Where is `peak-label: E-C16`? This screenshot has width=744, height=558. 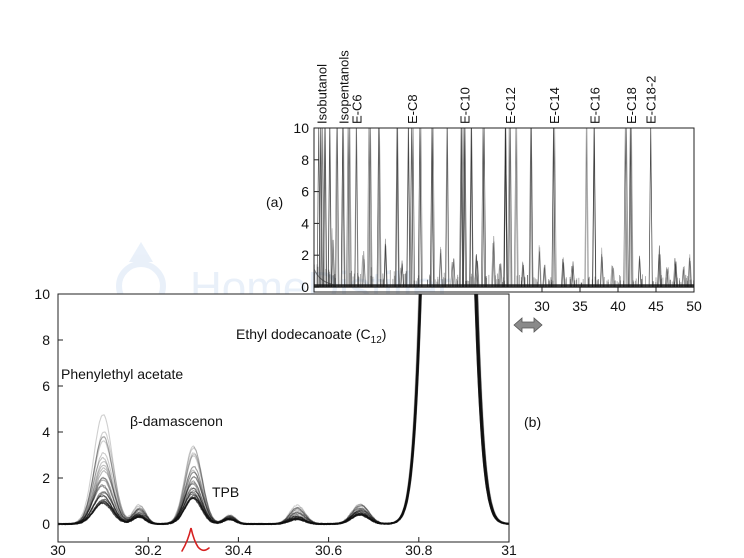 peak-label: E-C16 is located at coordinates (594, 105).